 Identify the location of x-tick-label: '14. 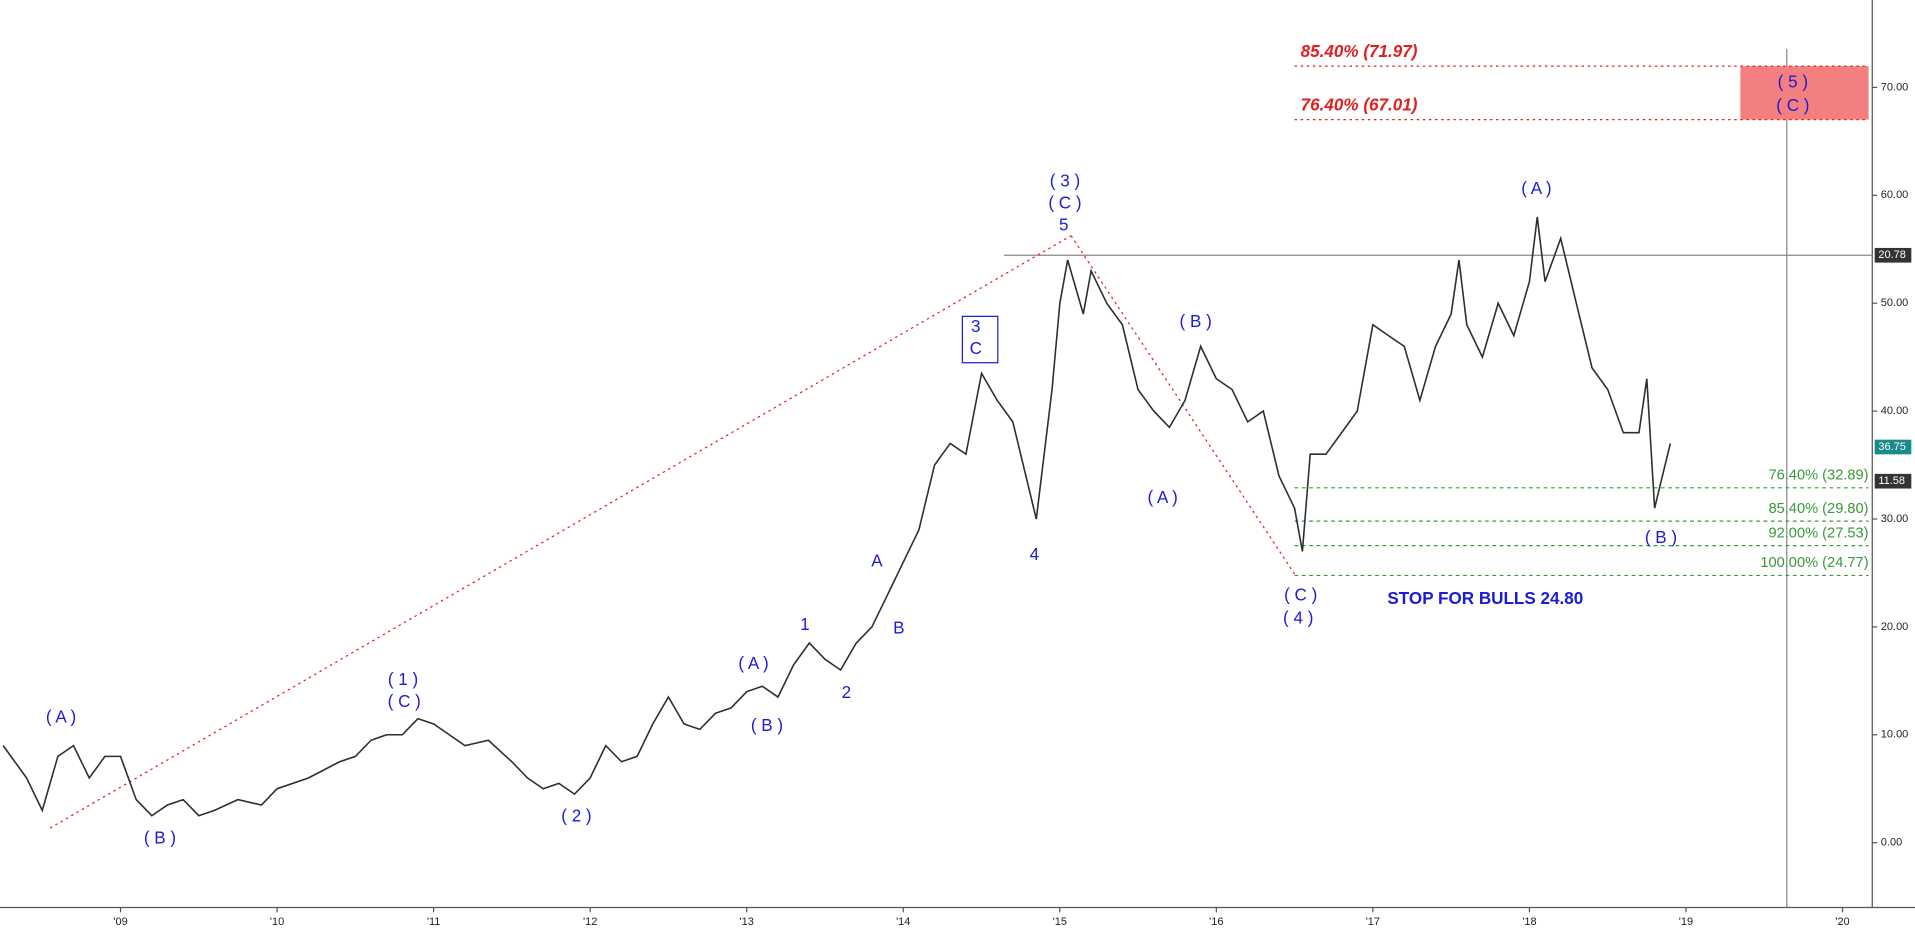
(903, 921).